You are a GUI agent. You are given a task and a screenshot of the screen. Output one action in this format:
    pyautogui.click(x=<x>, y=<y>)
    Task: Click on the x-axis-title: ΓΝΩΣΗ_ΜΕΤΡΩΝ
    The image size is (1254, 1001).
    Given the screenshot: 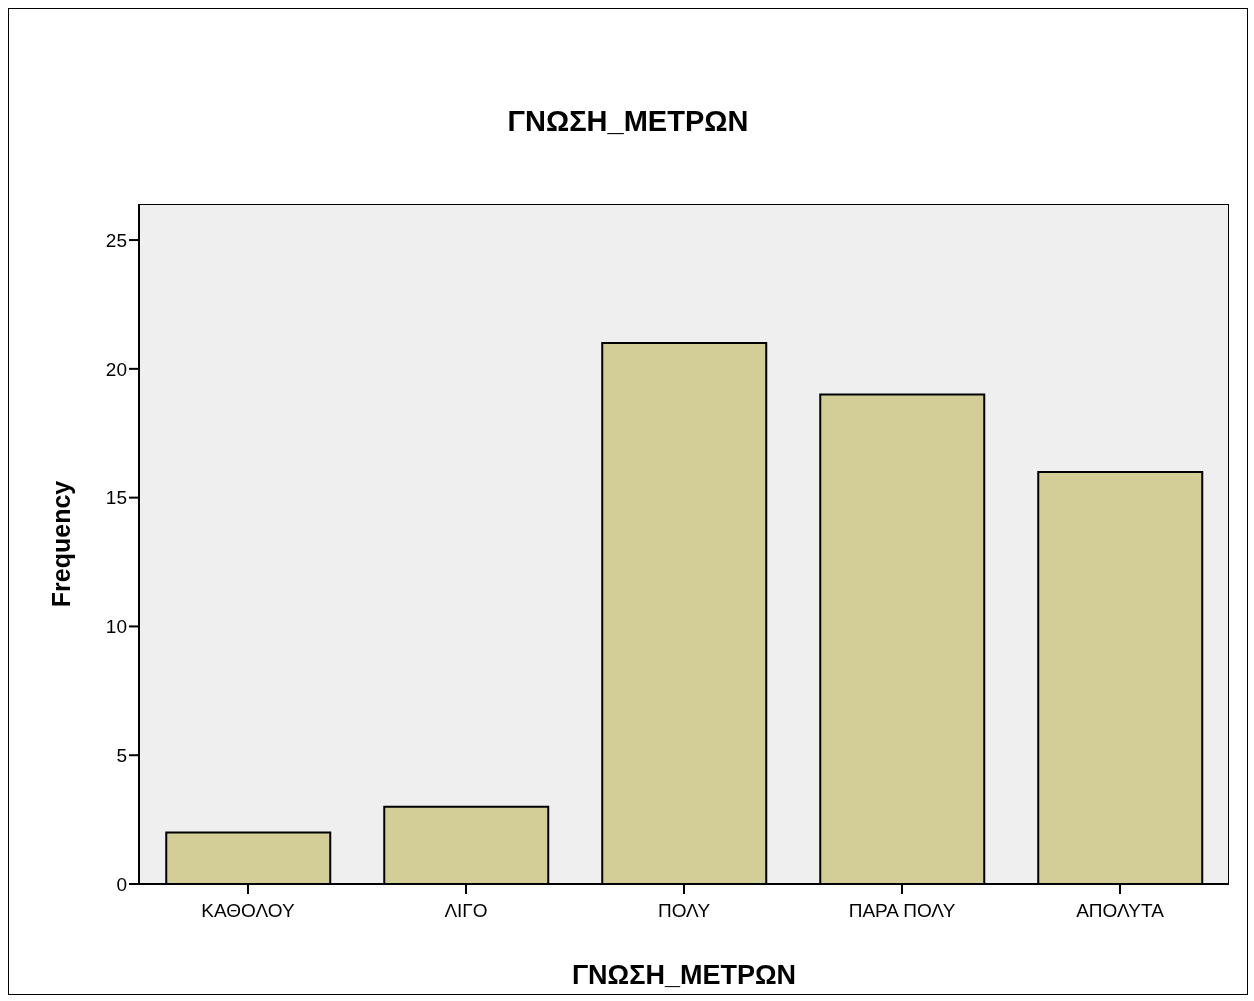 What is the action you would take?
    pyautogui.click(x=684, y=975)
    